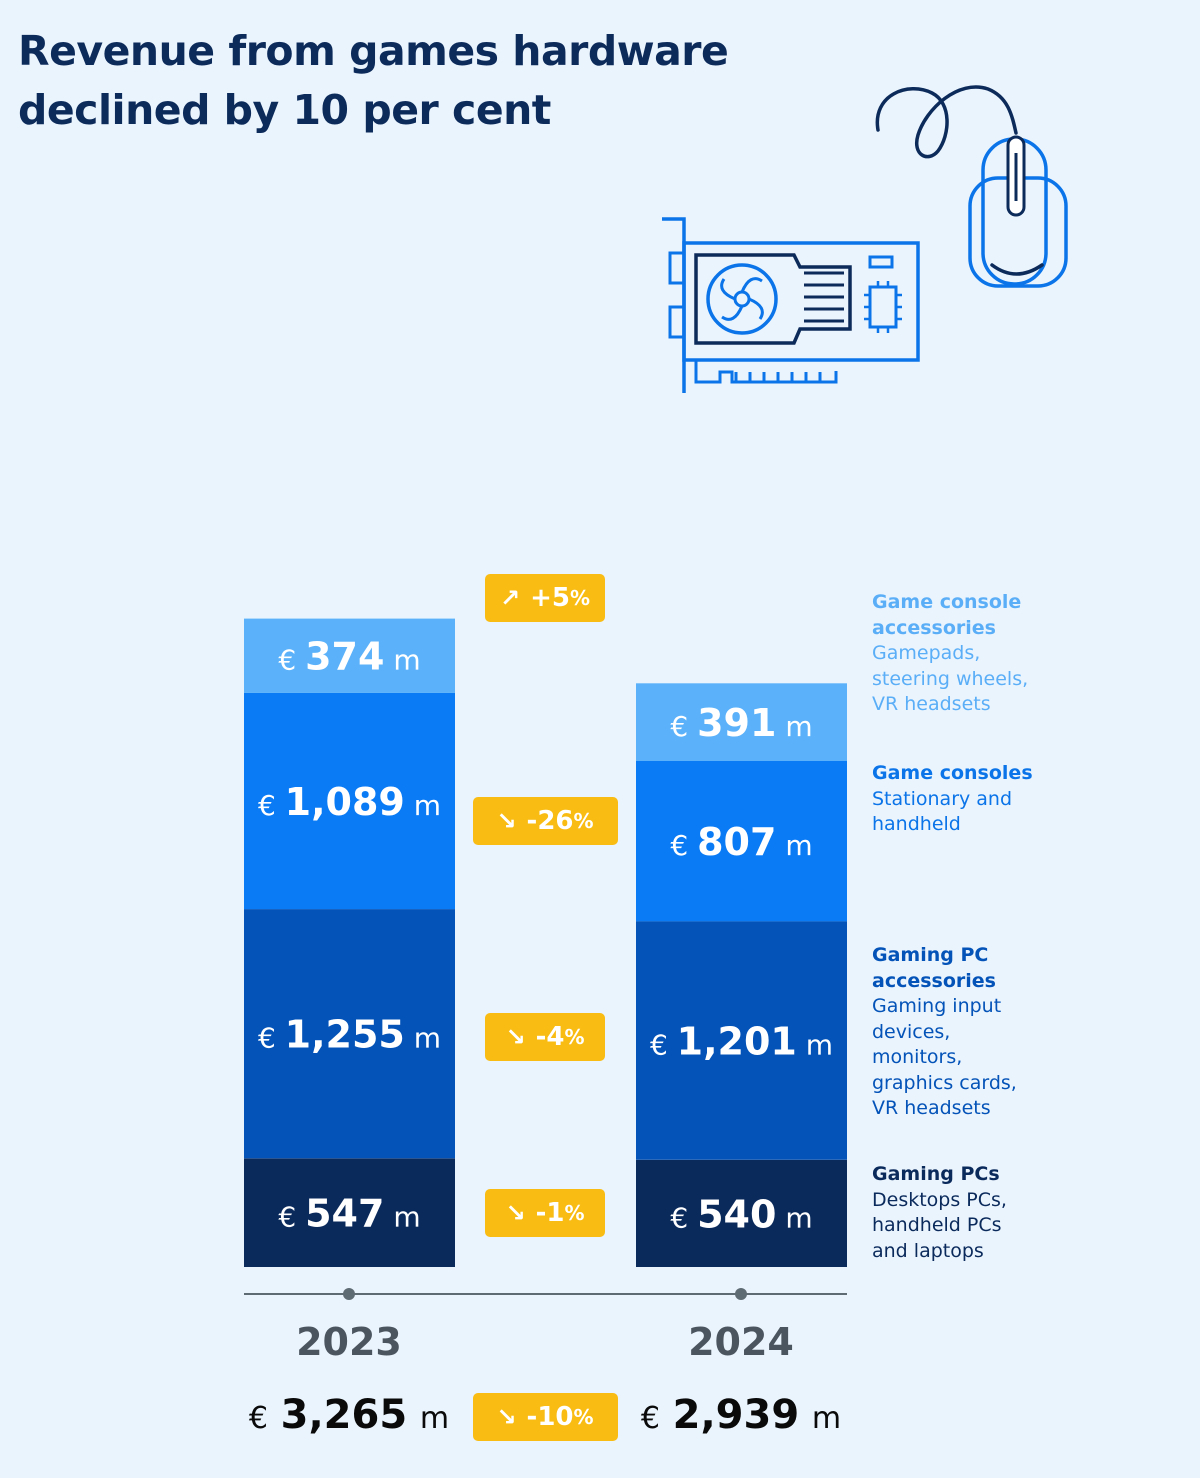 The image size is (1200, 1478). I want to click on change-badge-2: ↘ -4%, so click(545, 1037).